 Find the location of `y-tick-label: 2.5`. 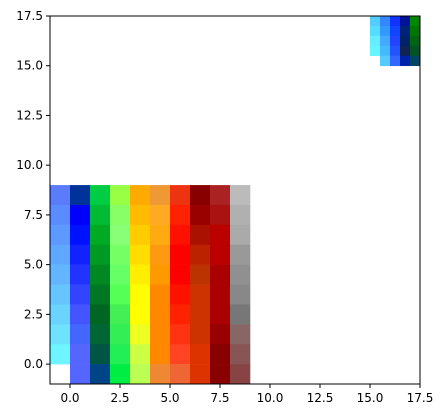

y-tick-label: 2.5 is located at coordinates (33, 314).